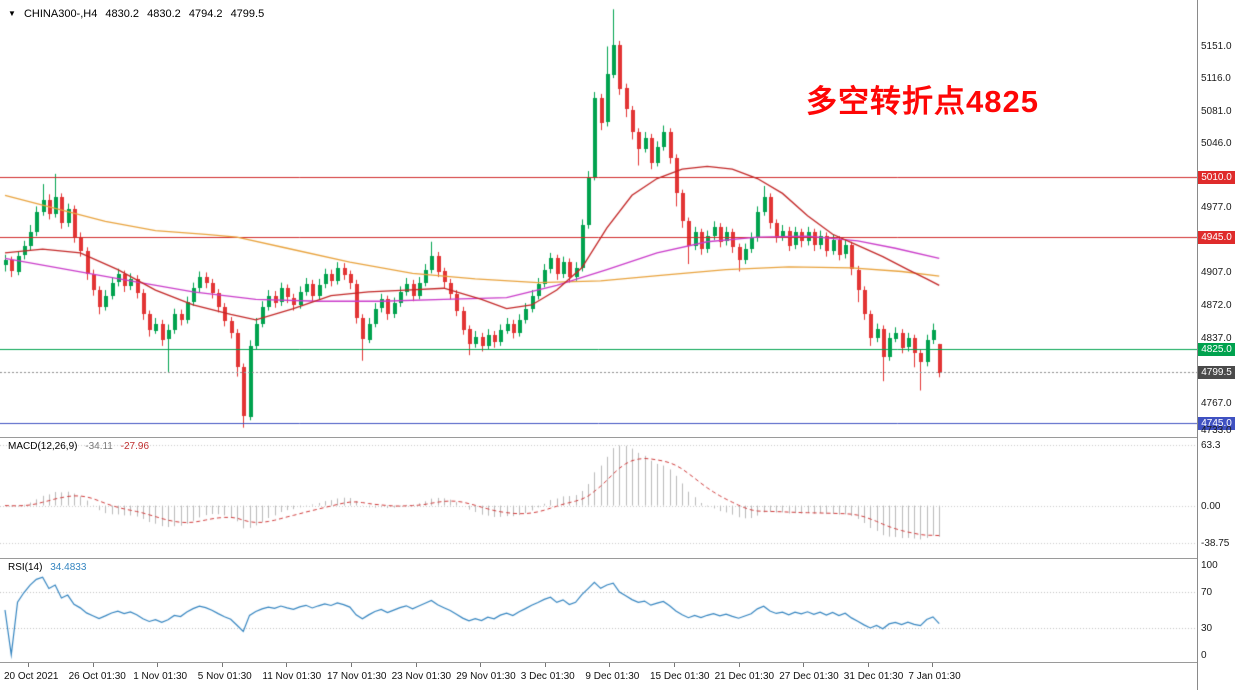 Image resolution: width=1235 pixels, height=690 pixels. I want to click on axis-label: 5046.0, so click(1216, 144).